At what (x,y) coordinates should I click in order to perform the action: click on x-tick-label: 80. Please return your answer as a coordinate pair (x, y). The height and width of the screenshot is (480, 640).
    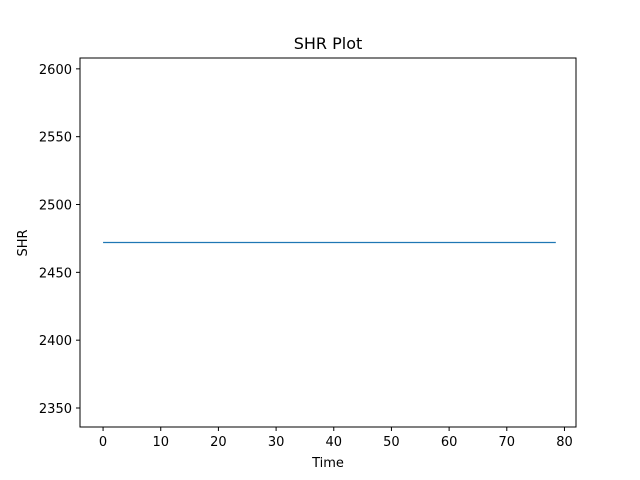
    Looking at the image, I should click on (564, 442).